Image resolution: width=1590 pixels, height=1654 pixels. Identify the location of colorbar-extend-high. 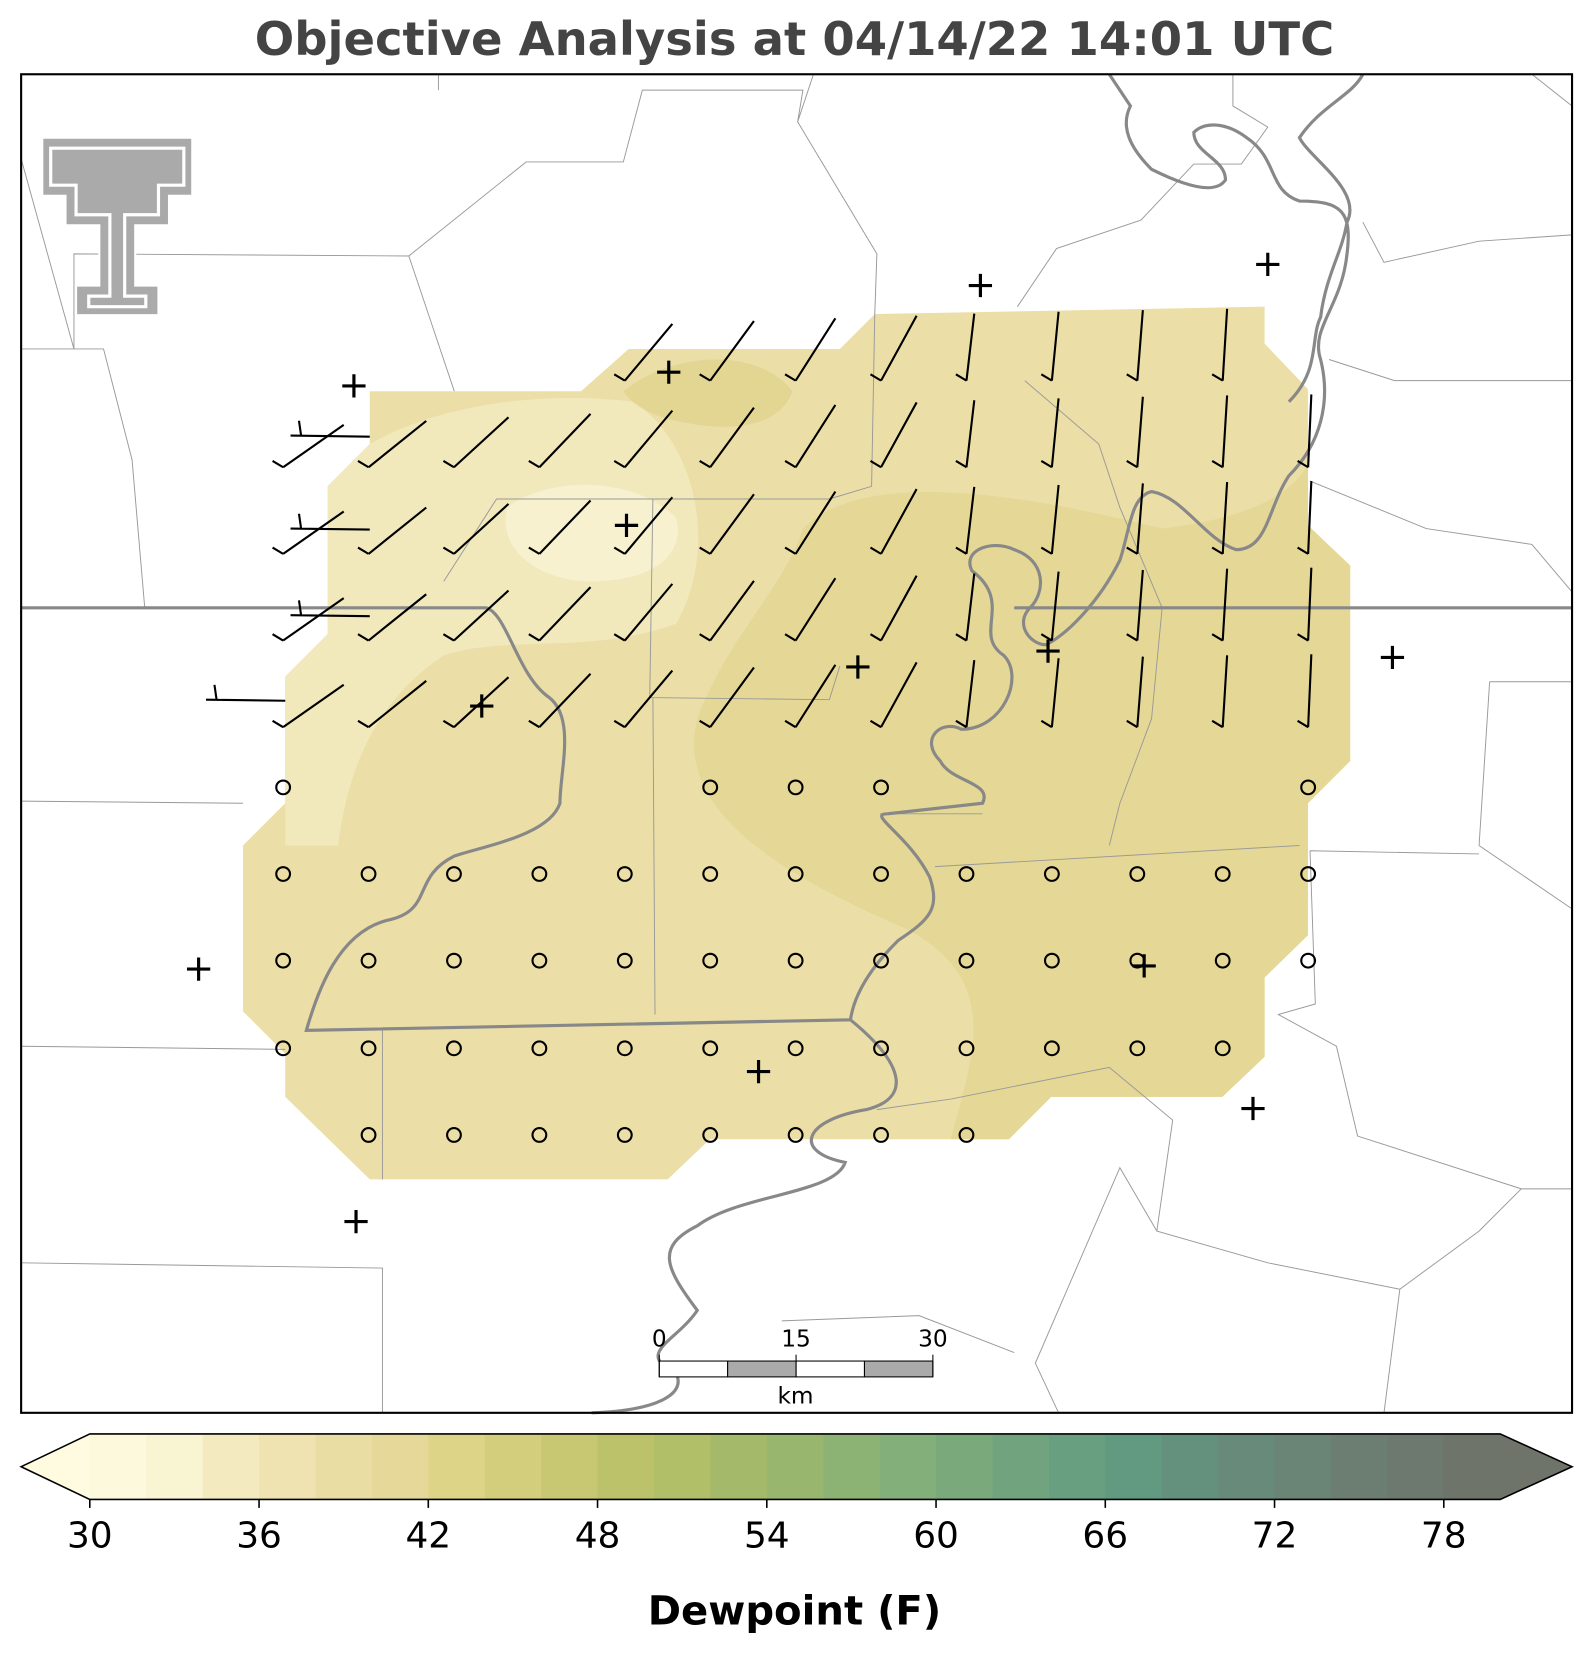
(1536, 1466).